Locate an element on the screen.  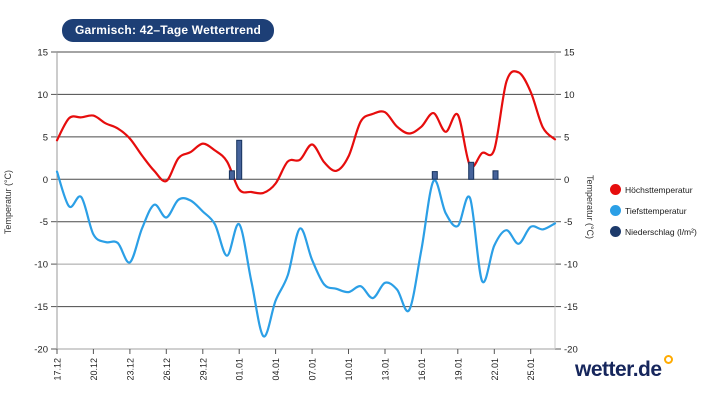
legend-item-0: Höchsttemperatur is located at coordinates (663, 189).